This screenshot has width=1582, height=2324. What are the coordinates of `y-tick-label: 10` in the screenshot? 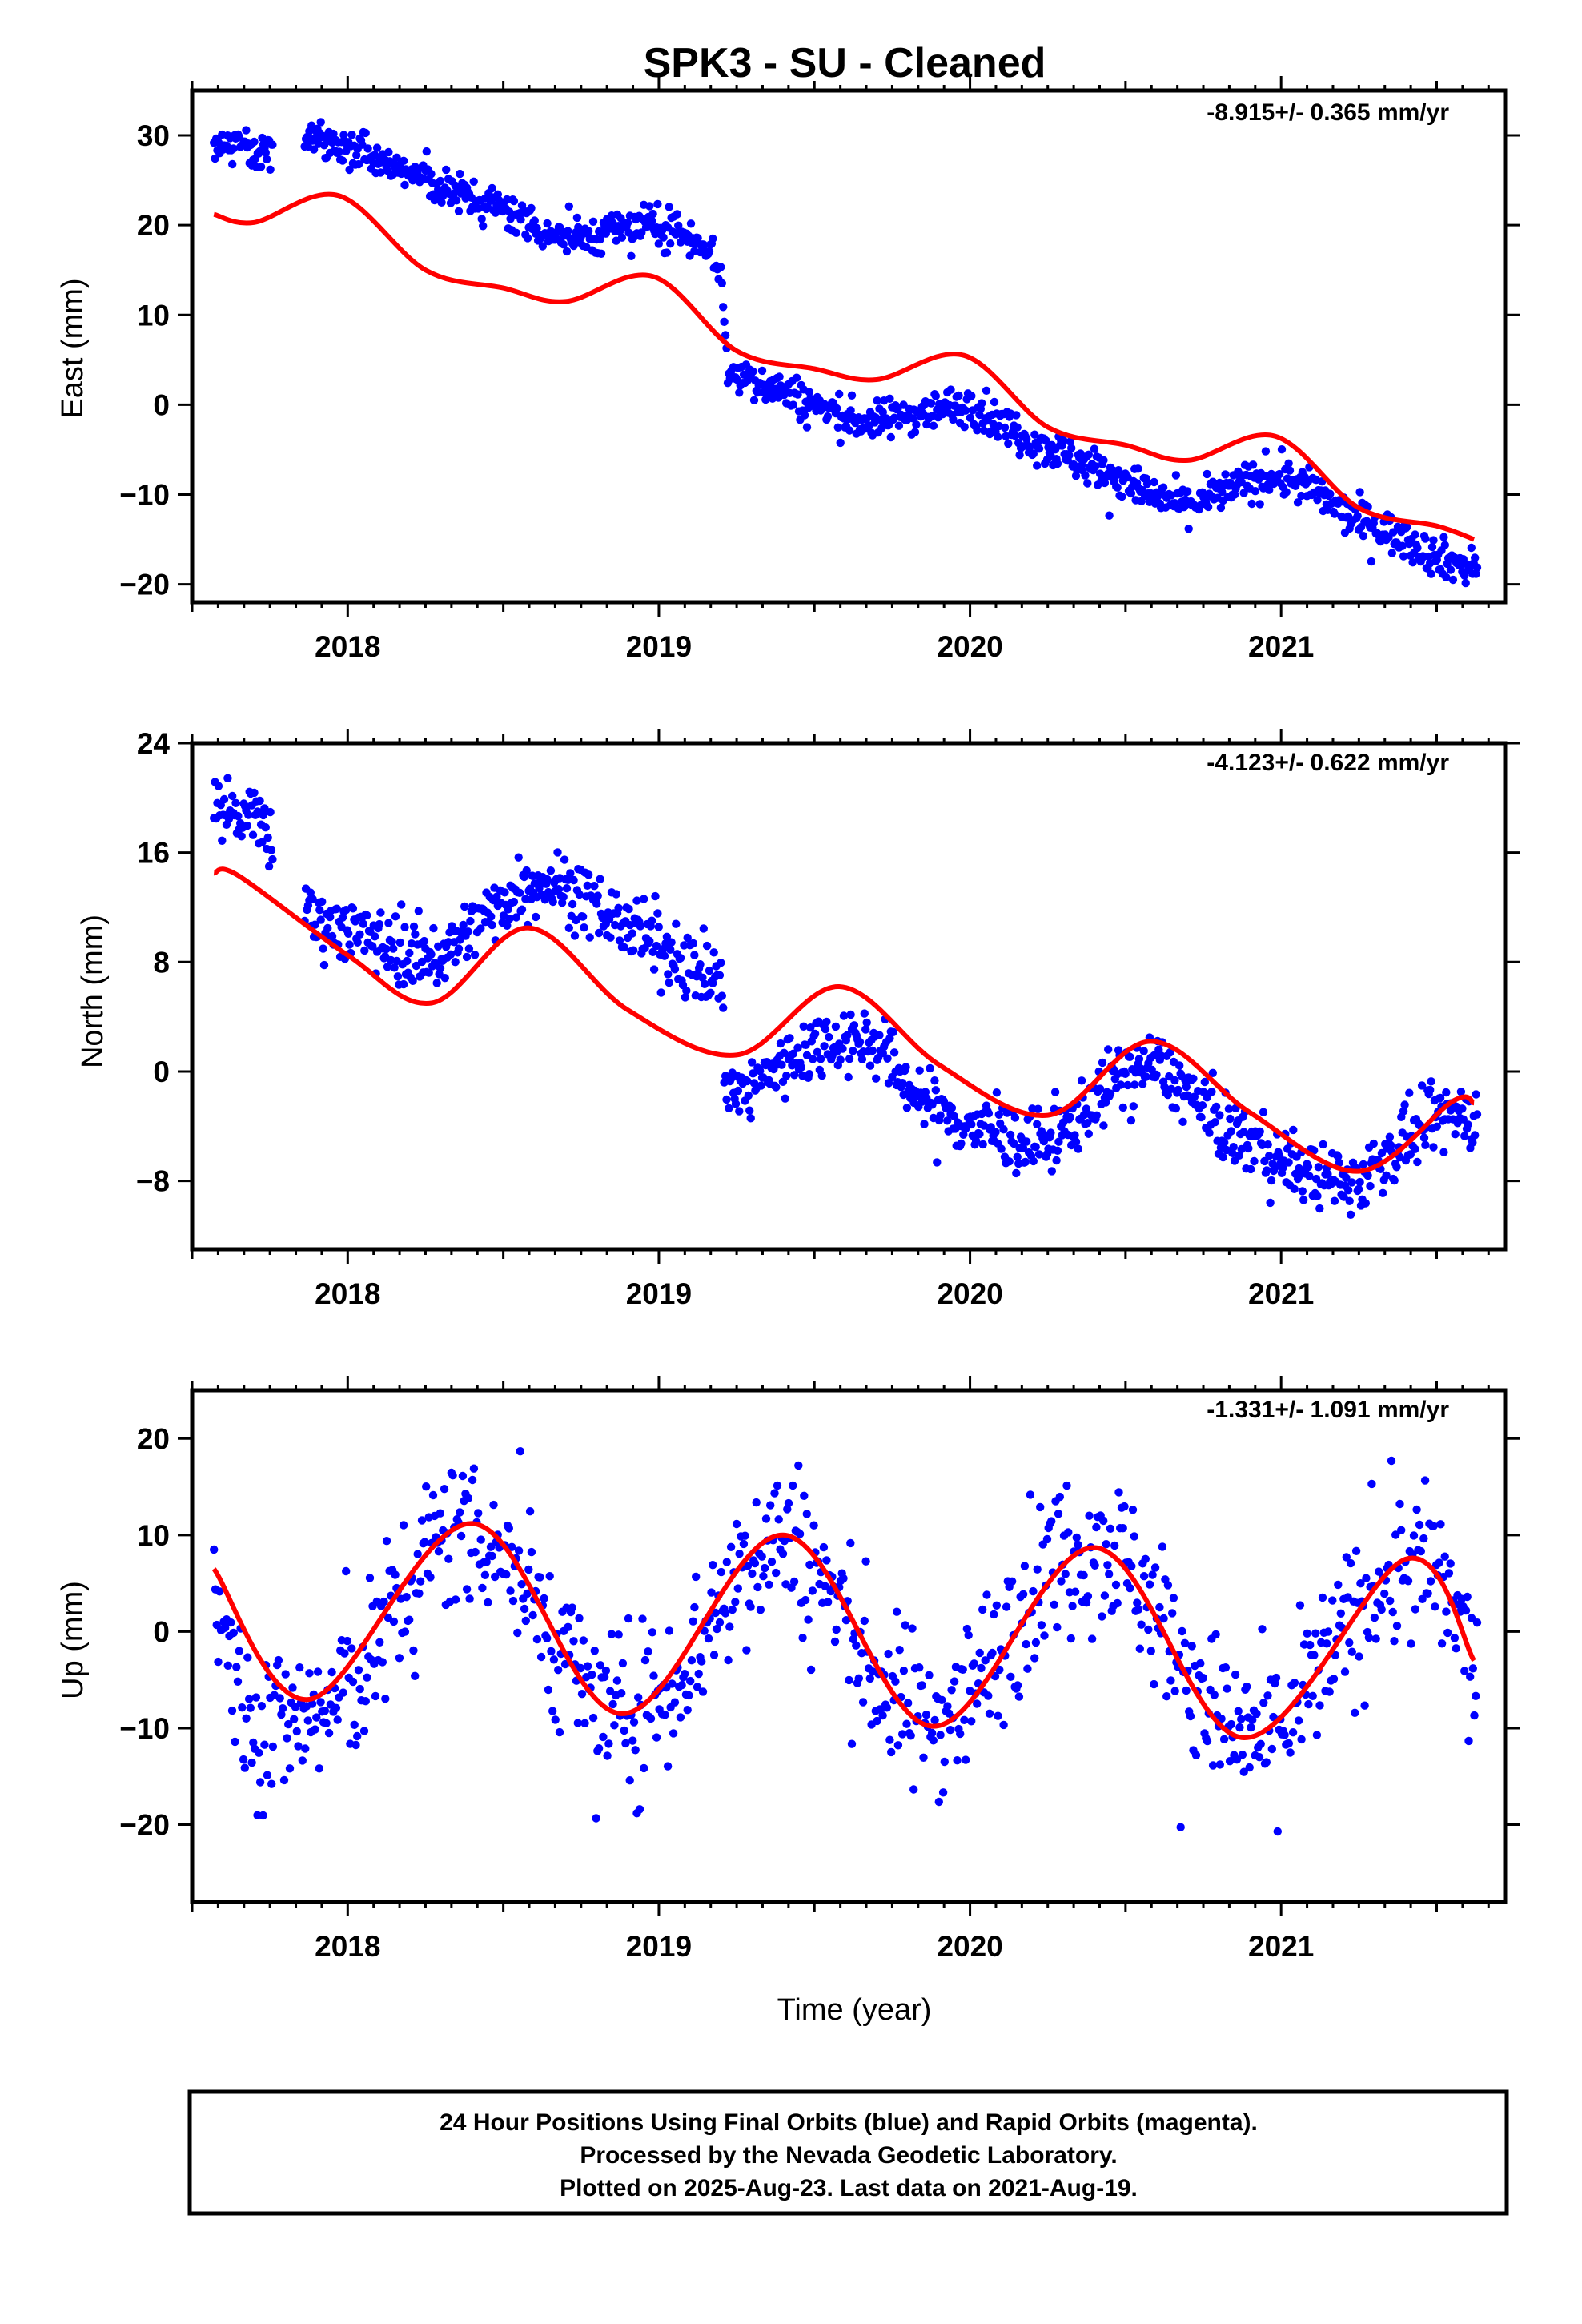 It's located at (154, 315).